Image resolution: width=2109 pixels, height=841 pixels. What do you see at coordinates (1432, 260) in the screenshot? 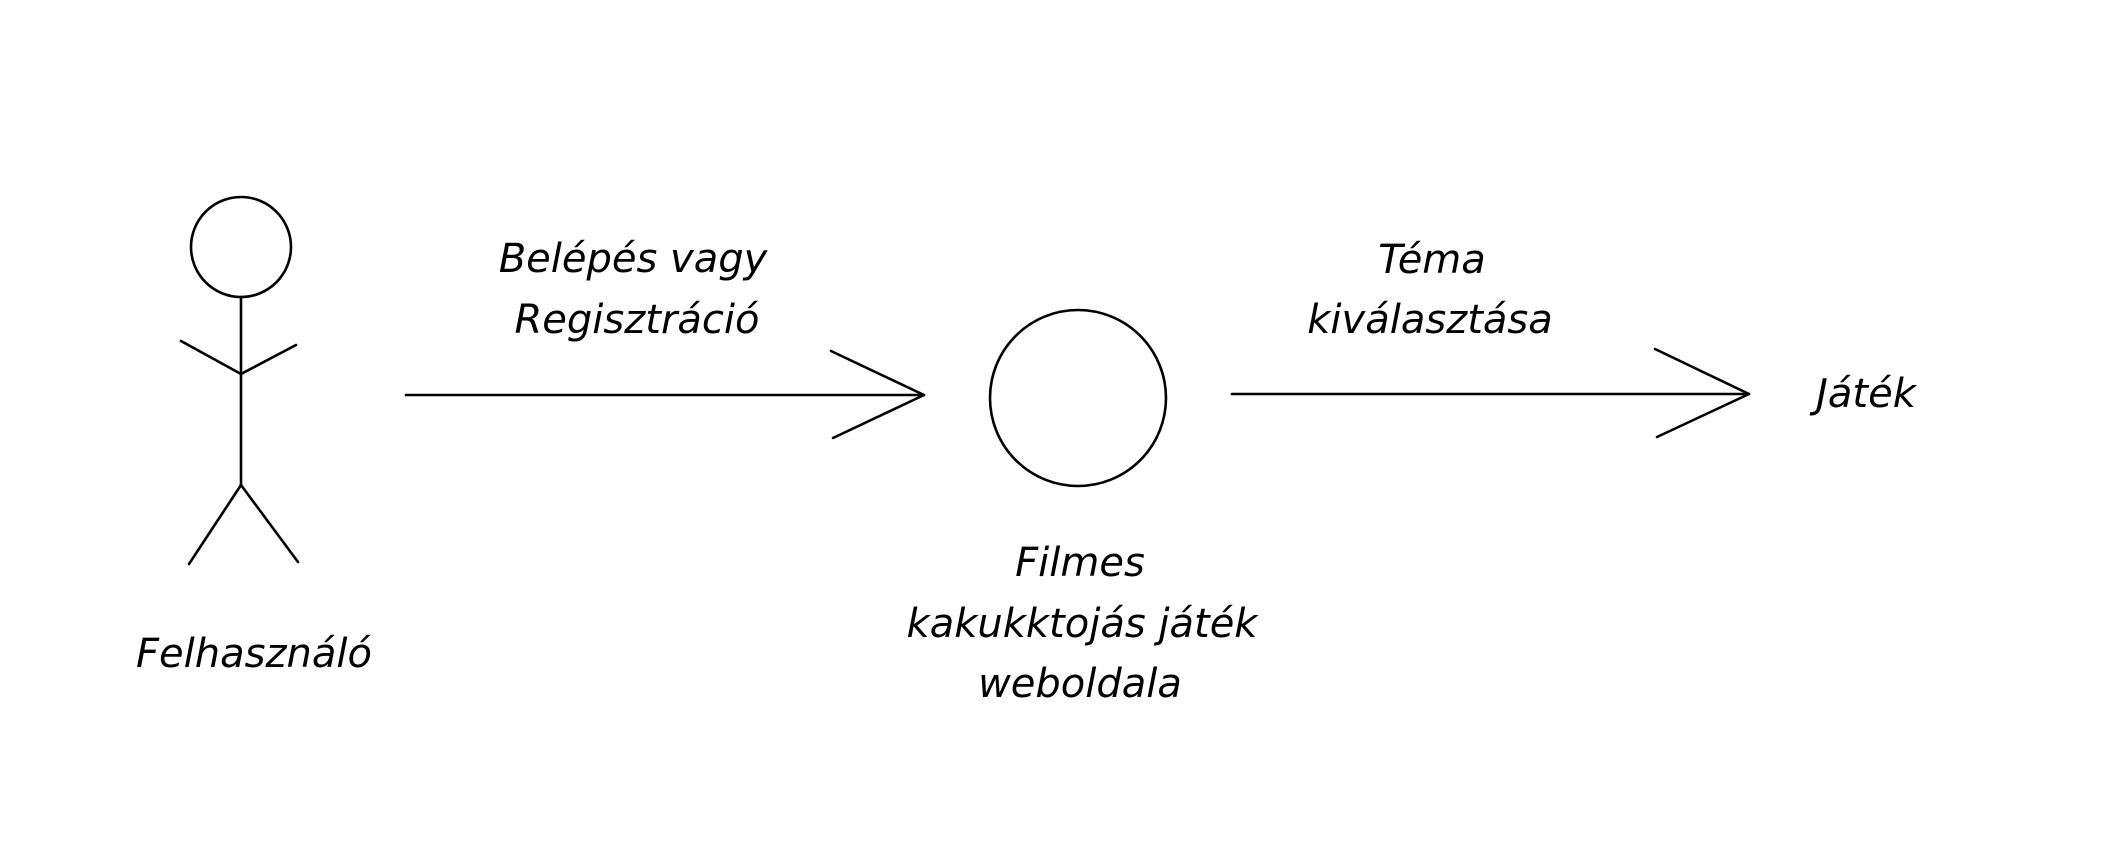
I see `arrow-topic-label-line1: Téma` at bounding box center [1432, 260].